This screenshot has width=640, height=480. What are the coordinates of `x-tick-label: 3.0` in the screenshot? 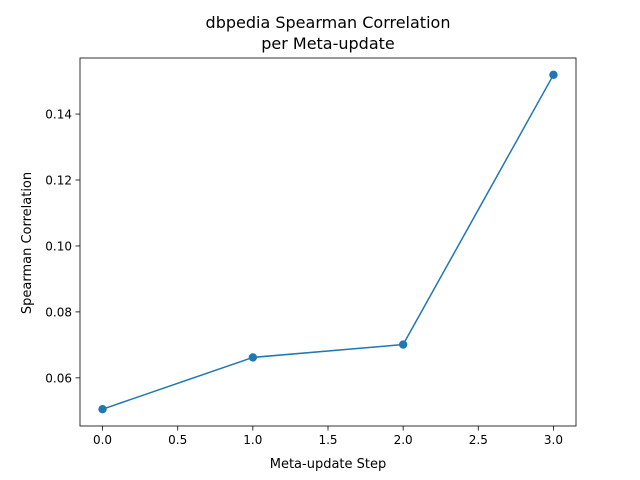 It's located at (553, 440).